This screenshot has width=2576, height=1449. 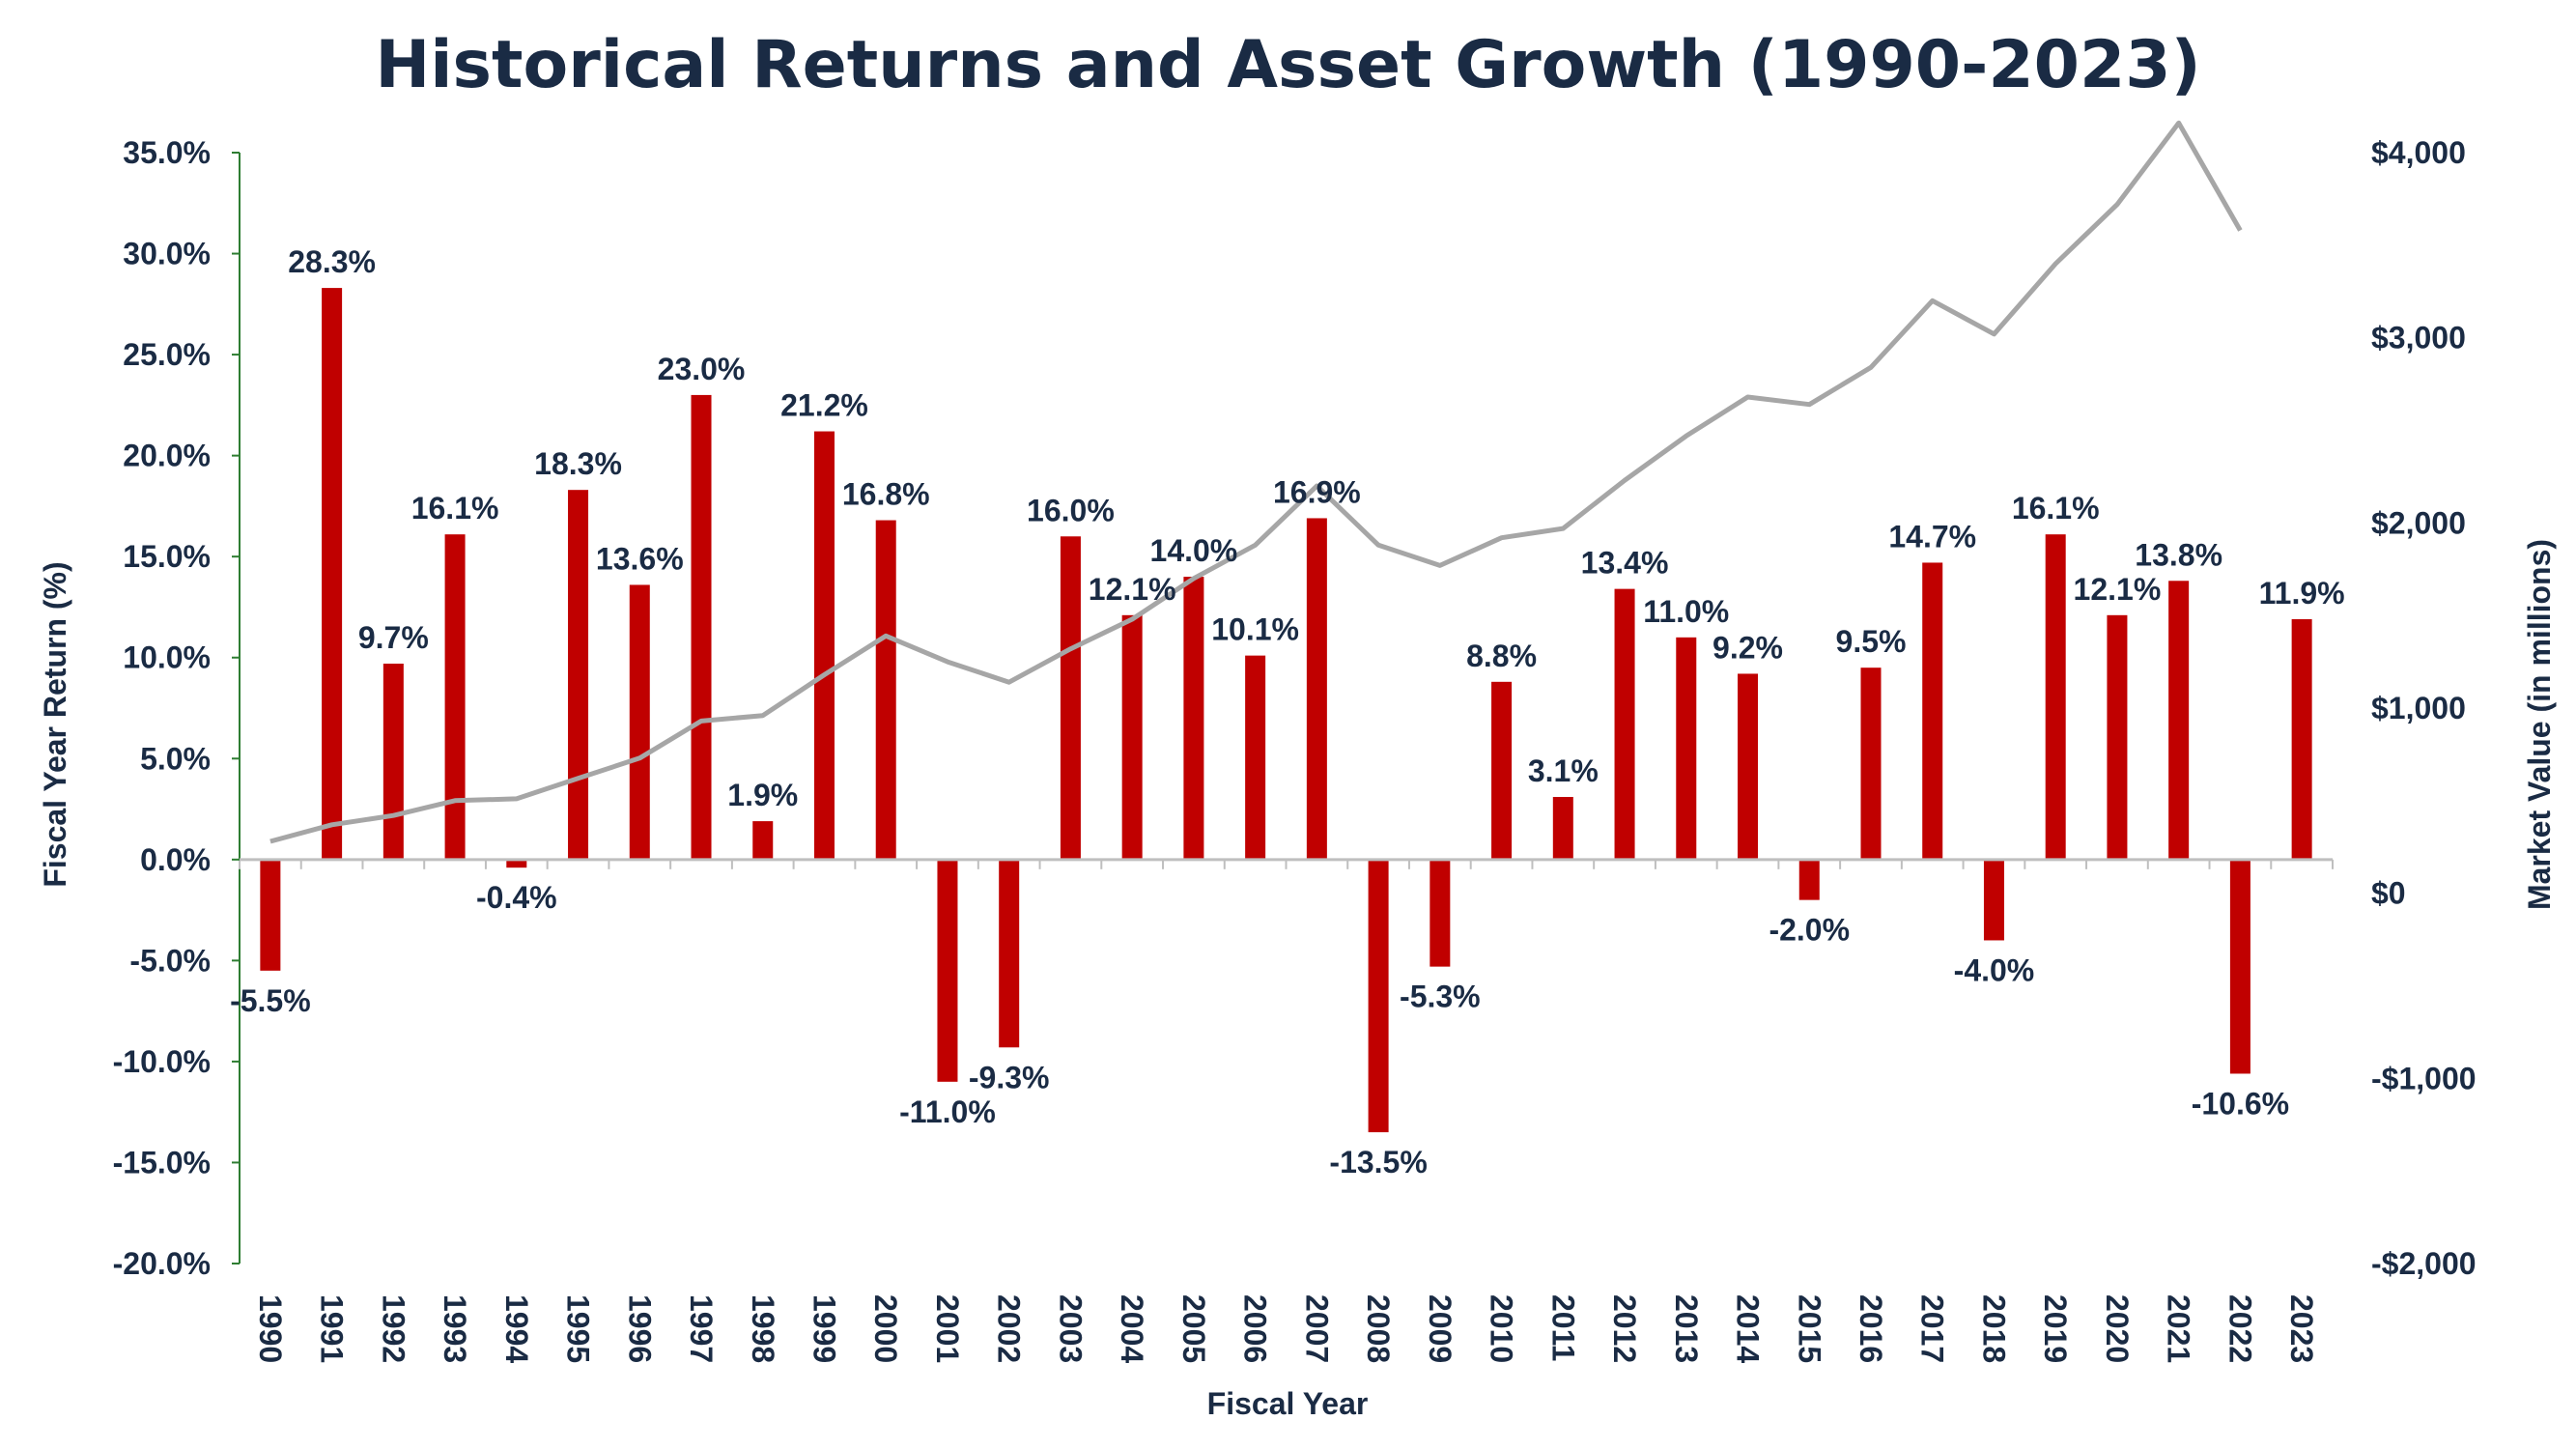 I want to click on data-label-2015: -2.0%, so click(x=1809, y=930).